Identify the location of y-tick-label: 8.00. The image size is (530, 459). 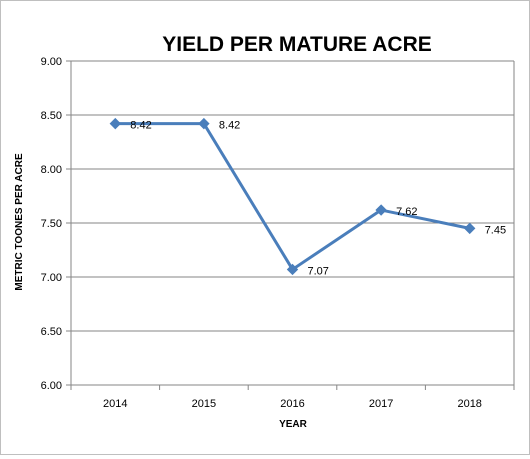
(51, 170).